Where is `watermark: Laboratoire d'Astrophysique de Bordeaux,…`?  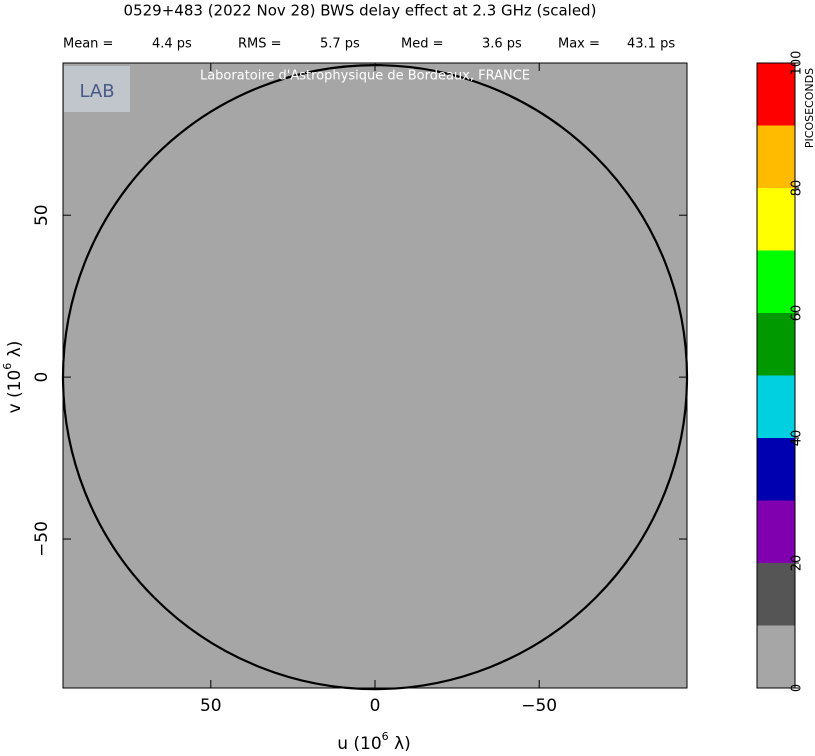
watermark: Laboratoire d'Astrophysique de Bordeaux,… is located at coordinates (365, 76).